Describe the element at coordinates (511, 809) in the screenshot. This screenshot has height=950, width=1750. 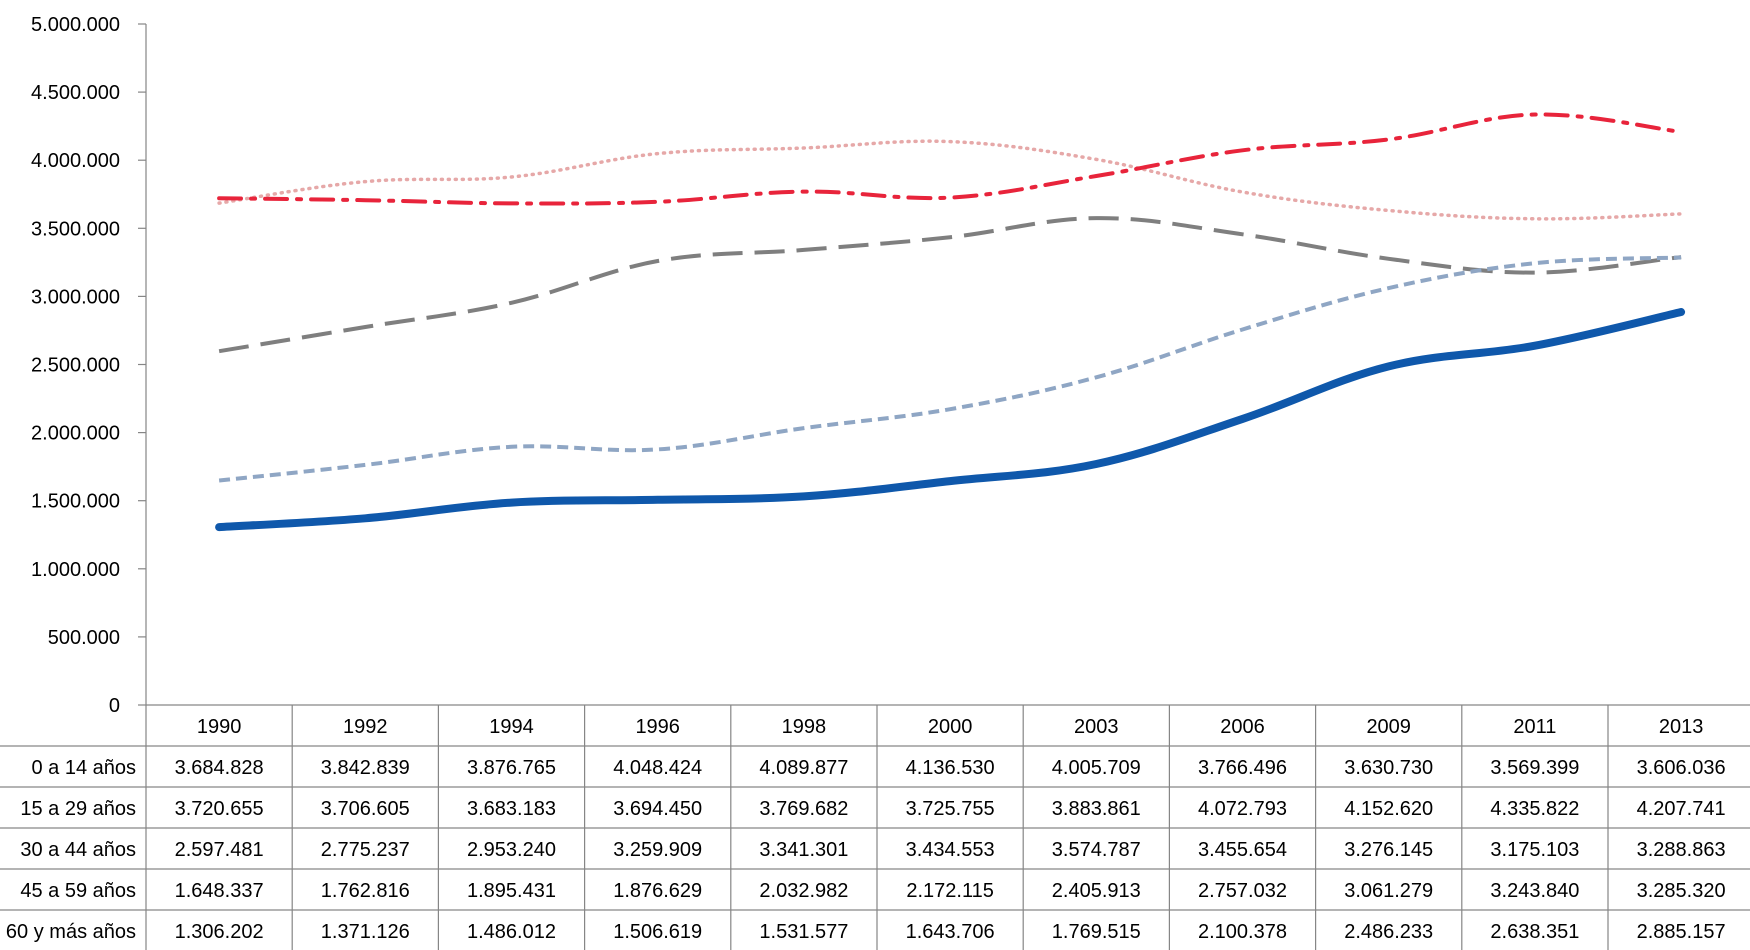
I see `data-label: 3.683.183` at that location.